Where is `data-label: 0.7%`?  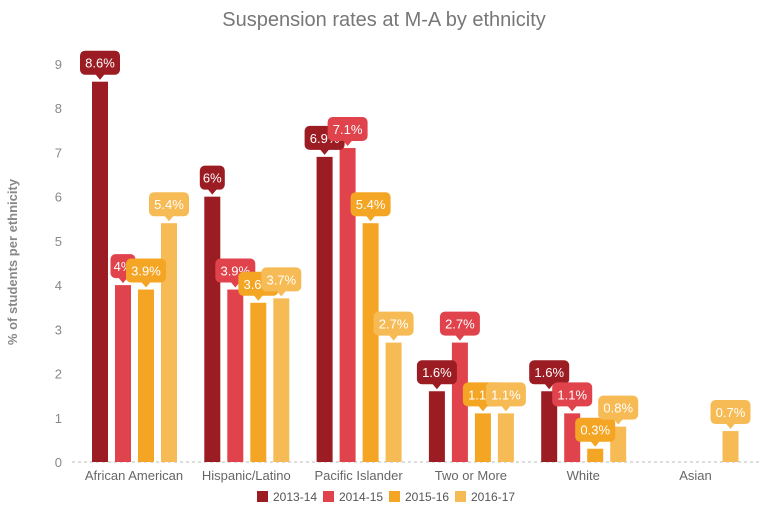
data-label: 0.7% is located at coordinates (730, 415).